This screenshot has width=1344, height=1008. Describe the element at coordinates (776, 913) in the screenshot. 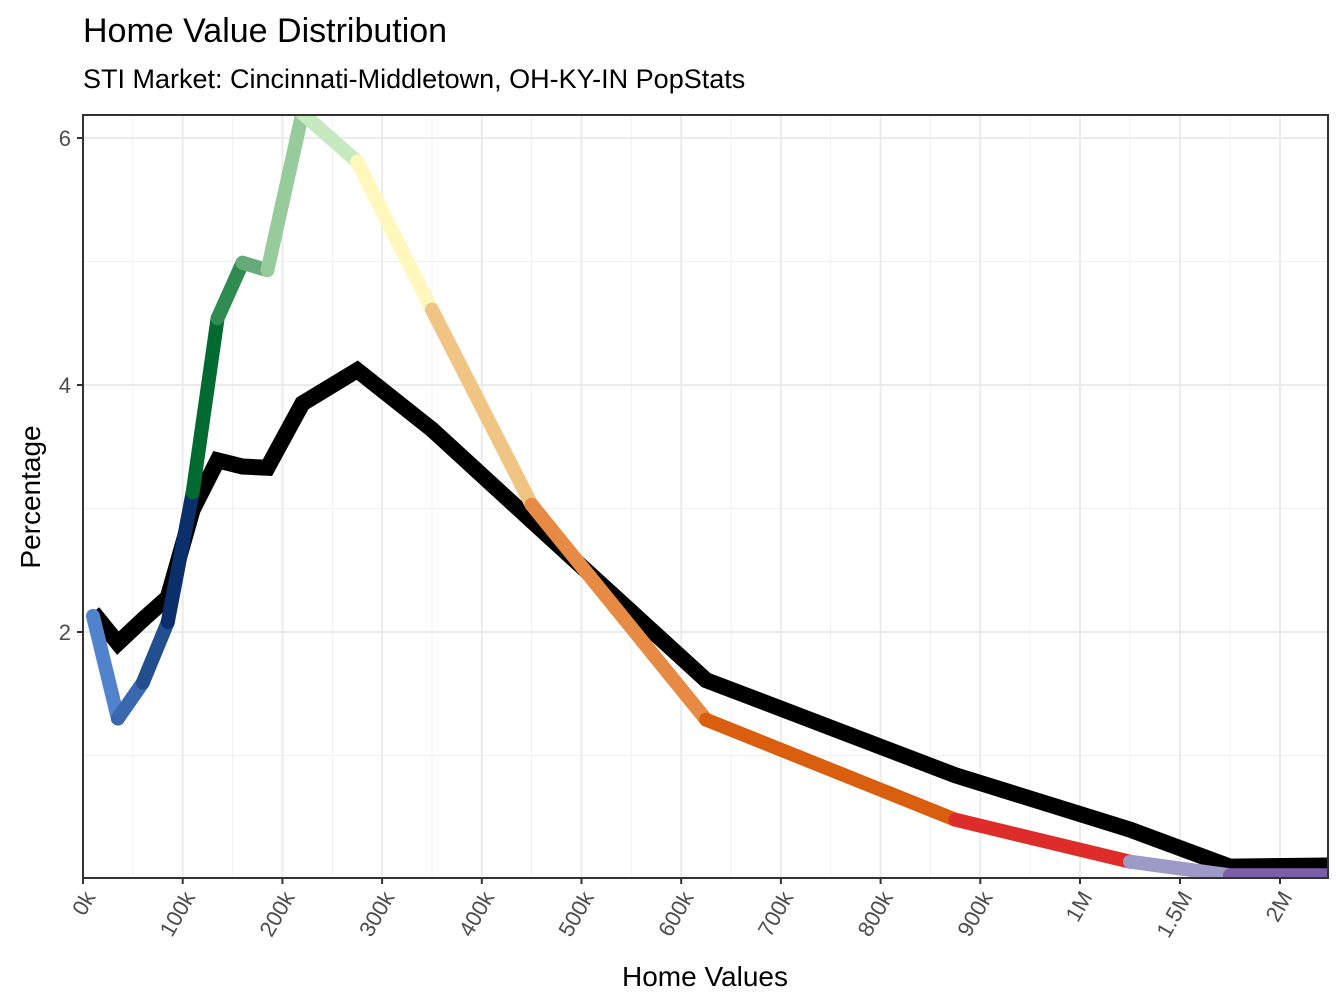

I see `x-tick-label: 700k` at that location.